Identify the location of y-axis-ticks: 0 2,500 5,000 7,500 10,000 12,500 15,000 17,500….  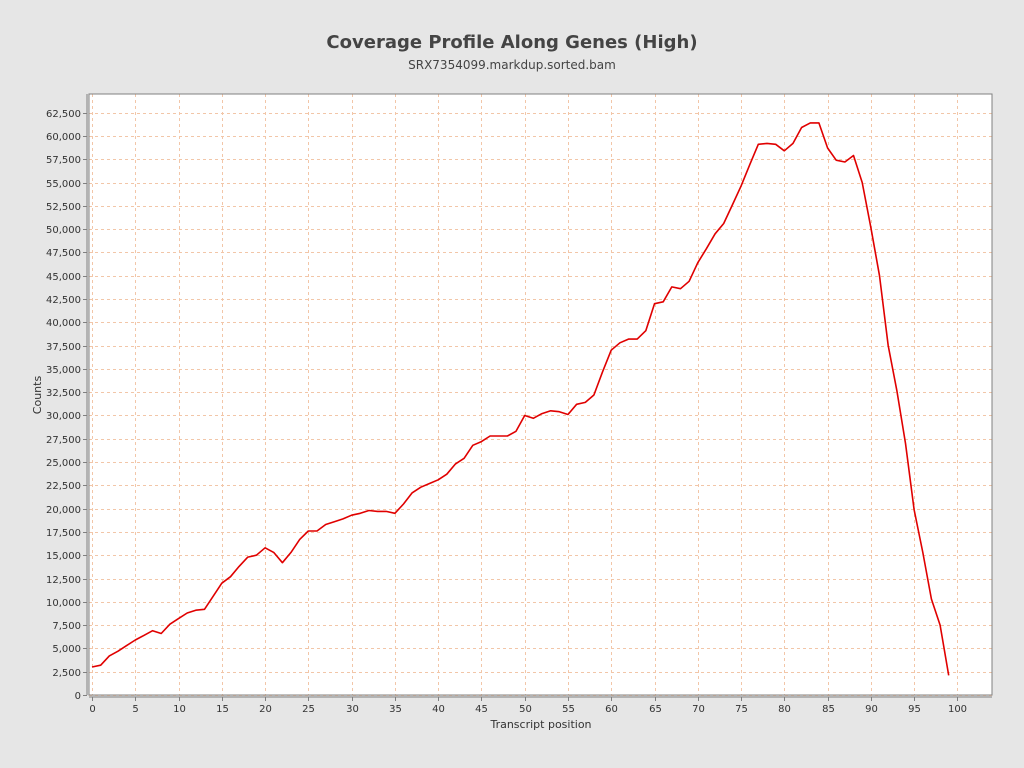
(66, 405).